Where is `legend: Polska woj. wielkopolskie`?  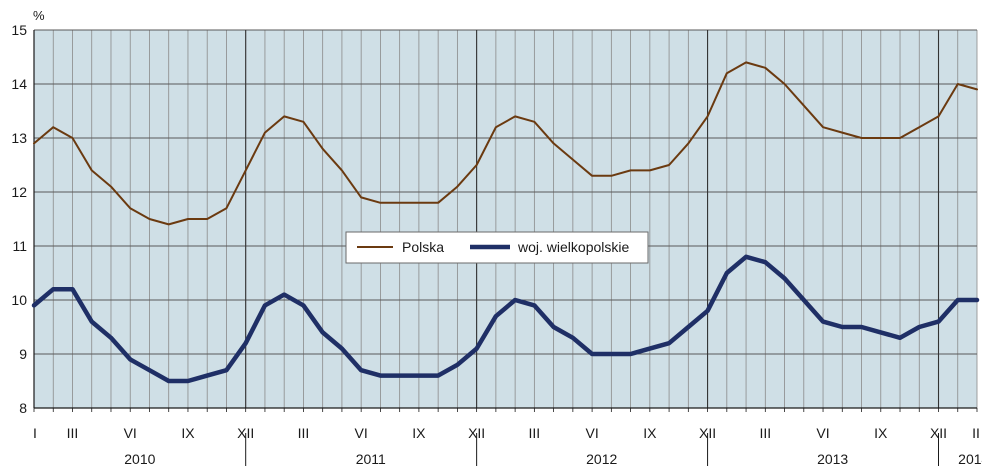 legend: Polska woj. wielkopolskie is located at coordinates (497, 247).